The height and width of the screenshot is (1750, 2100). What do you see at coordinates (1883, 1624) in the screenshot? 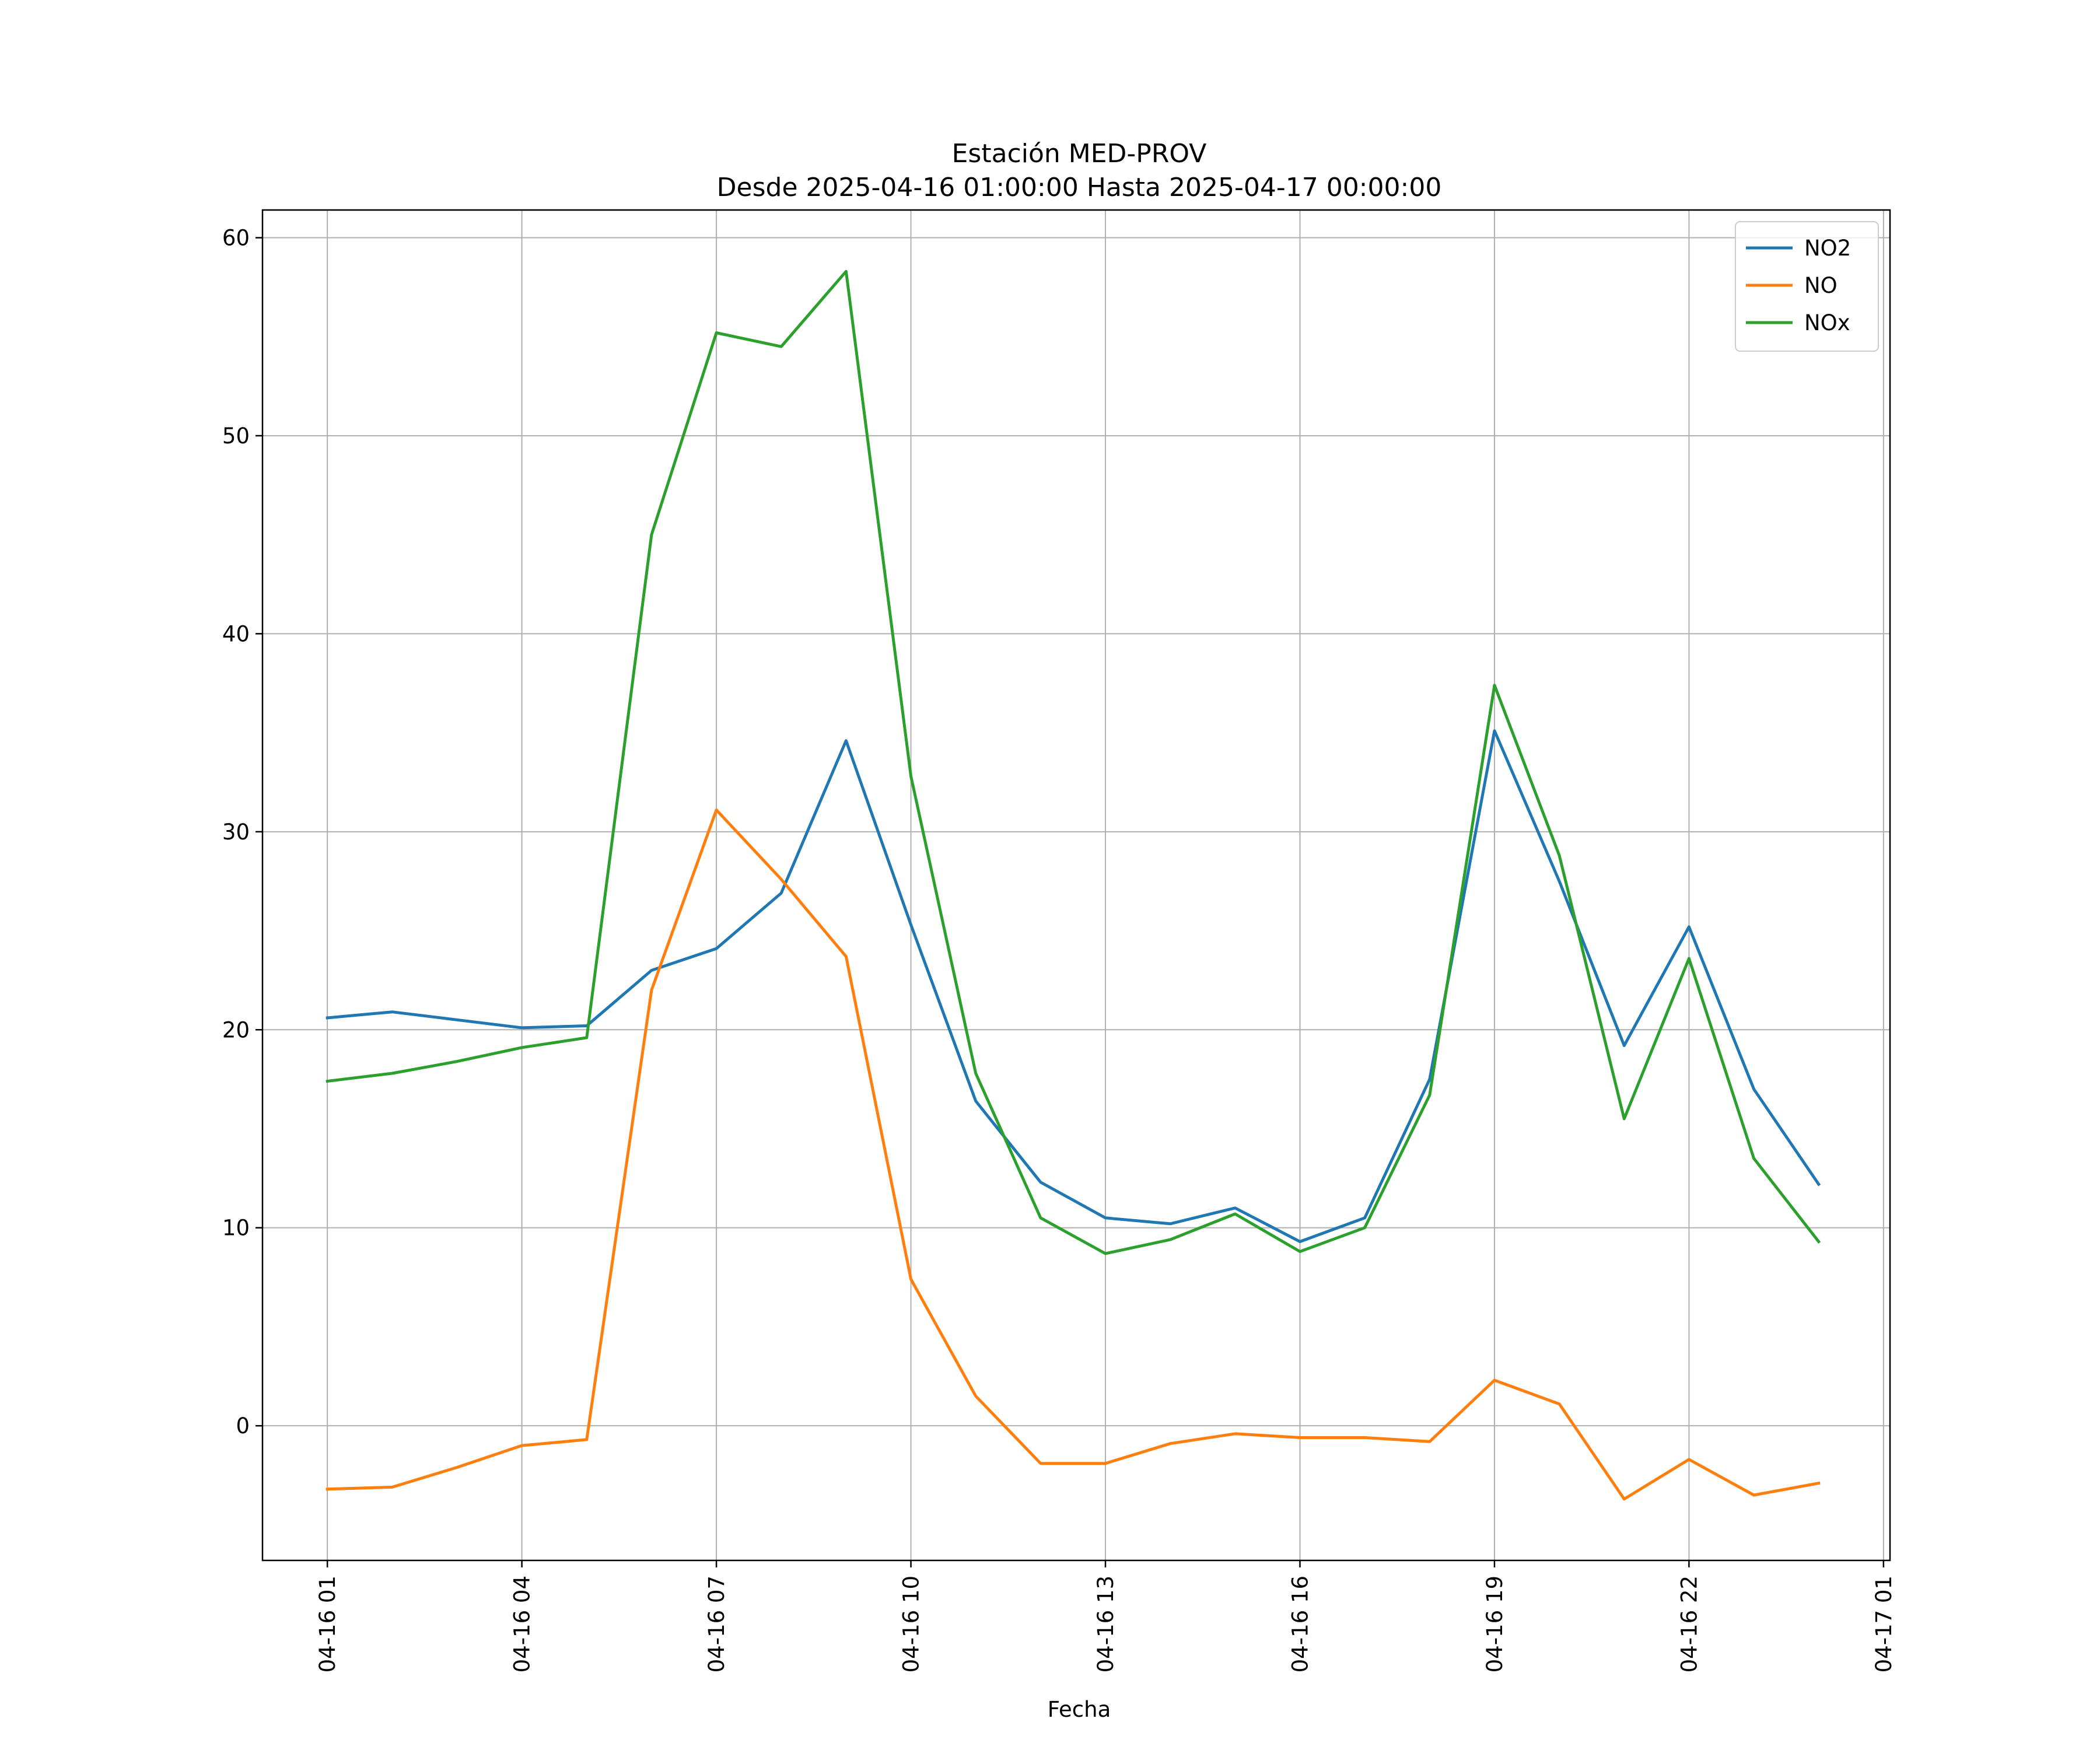
I see `x-tick-label: 04-17 01` at bounding box center [1883, 1624].